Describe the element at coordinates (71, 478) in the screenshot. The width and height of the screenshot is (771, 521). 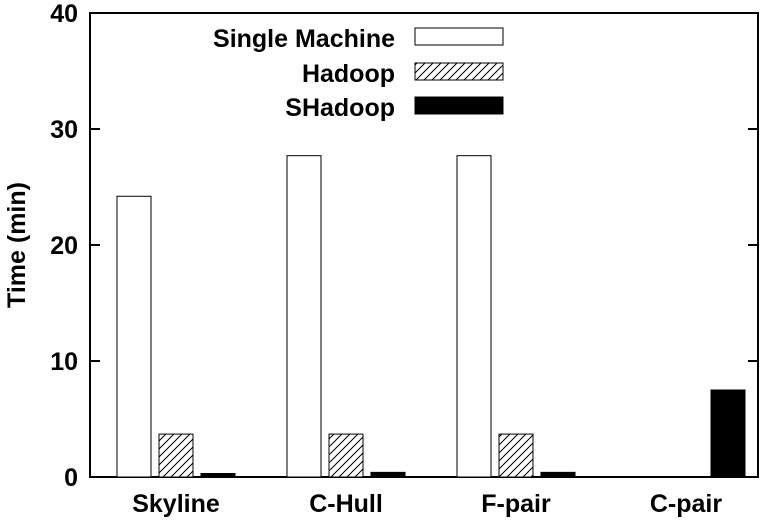
I see `y-tick-label: 0` at that location.